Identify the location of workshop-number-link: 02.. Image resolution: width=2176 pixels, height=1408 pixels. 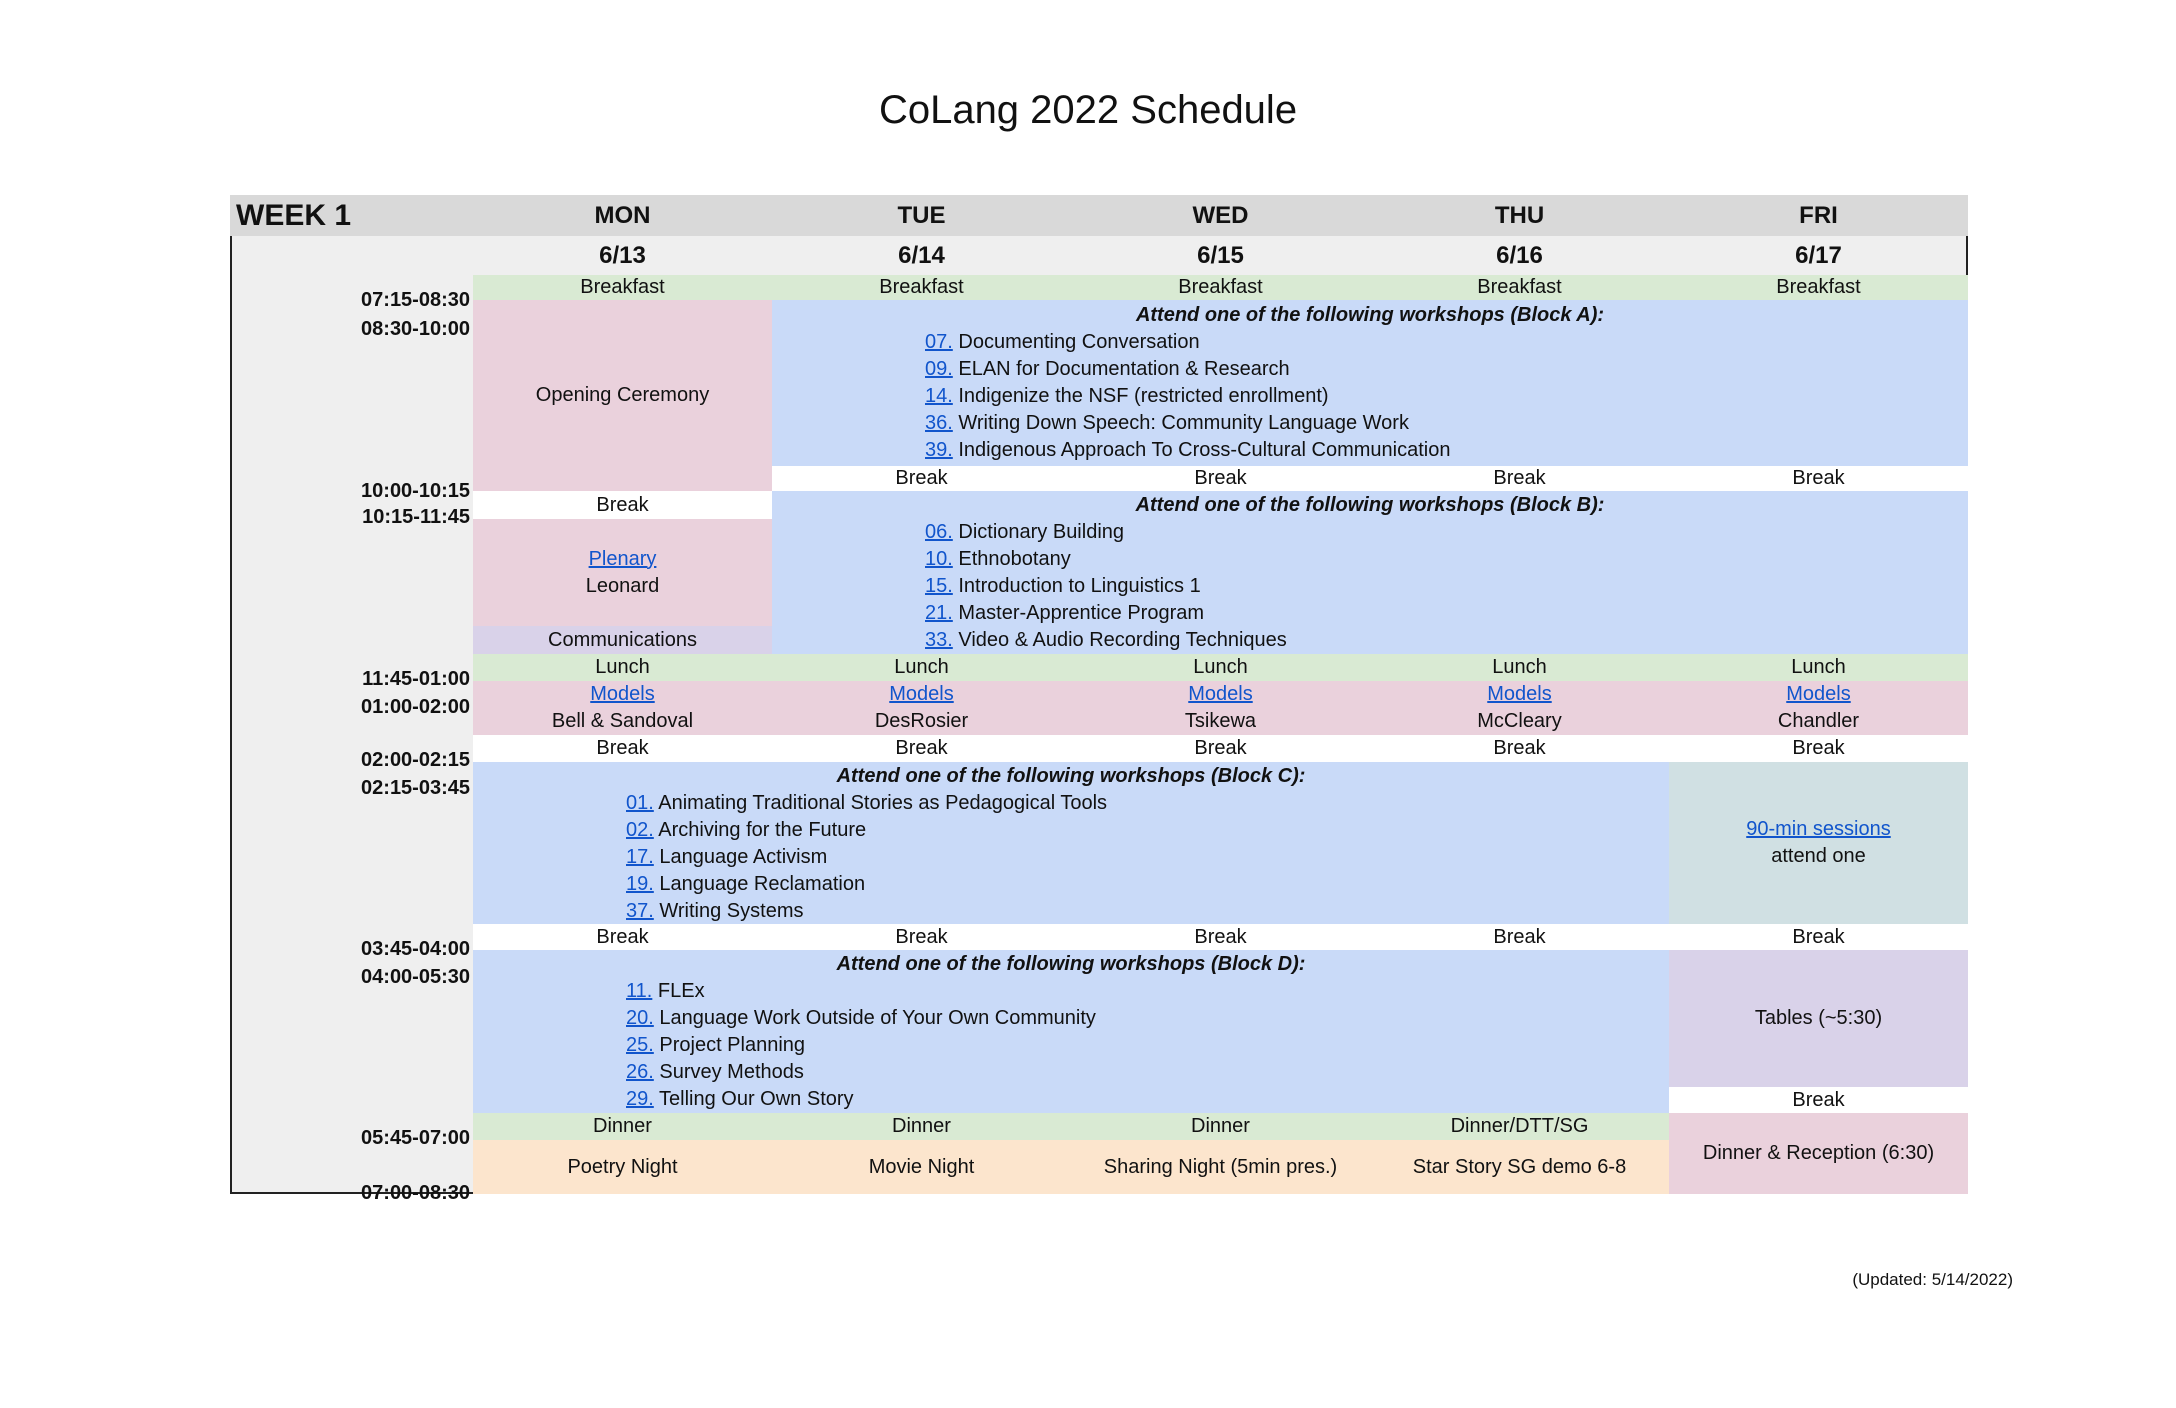
(640, 830).